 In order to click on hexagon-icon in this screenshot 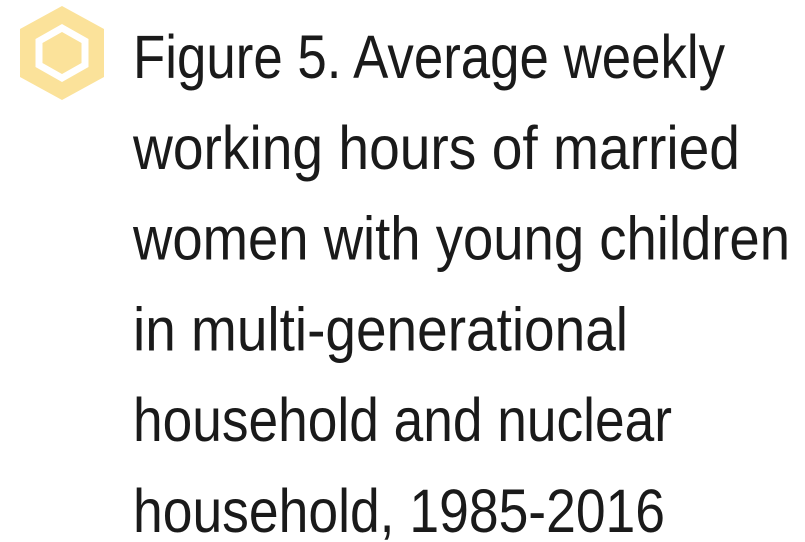, I will do `click(62, 53)`.